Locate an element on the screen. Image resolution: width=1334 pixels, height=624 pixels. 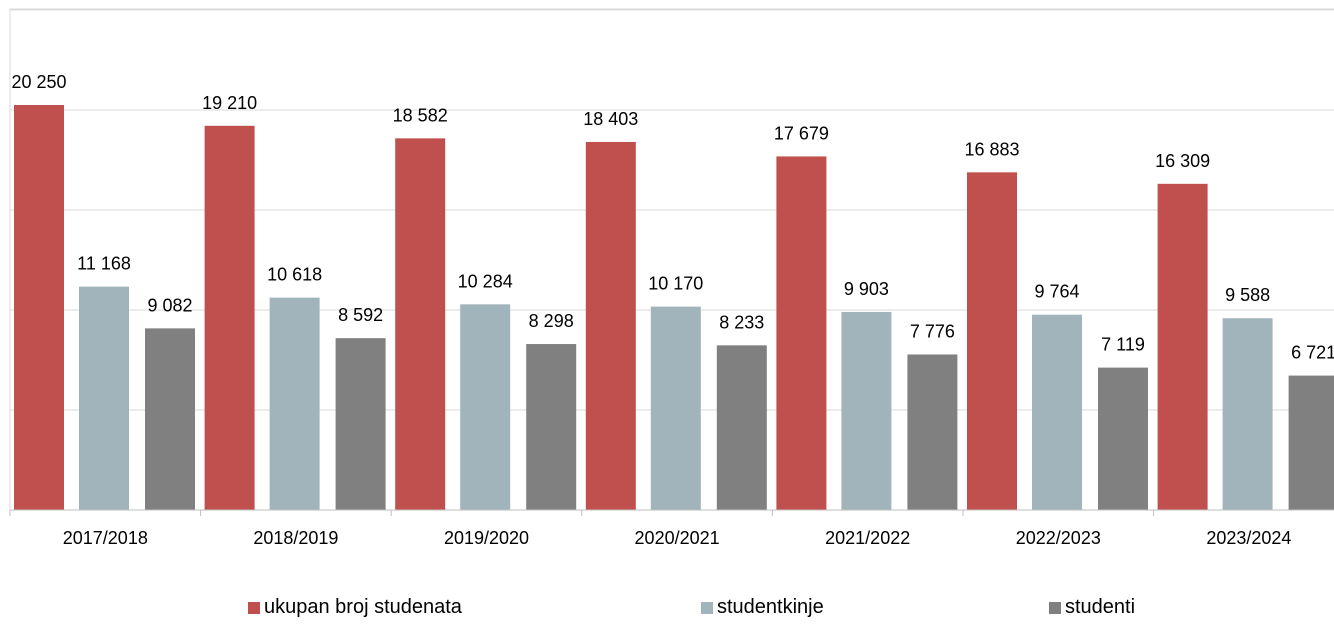
data-label: 10 284 is located at coordinates (485, 281).